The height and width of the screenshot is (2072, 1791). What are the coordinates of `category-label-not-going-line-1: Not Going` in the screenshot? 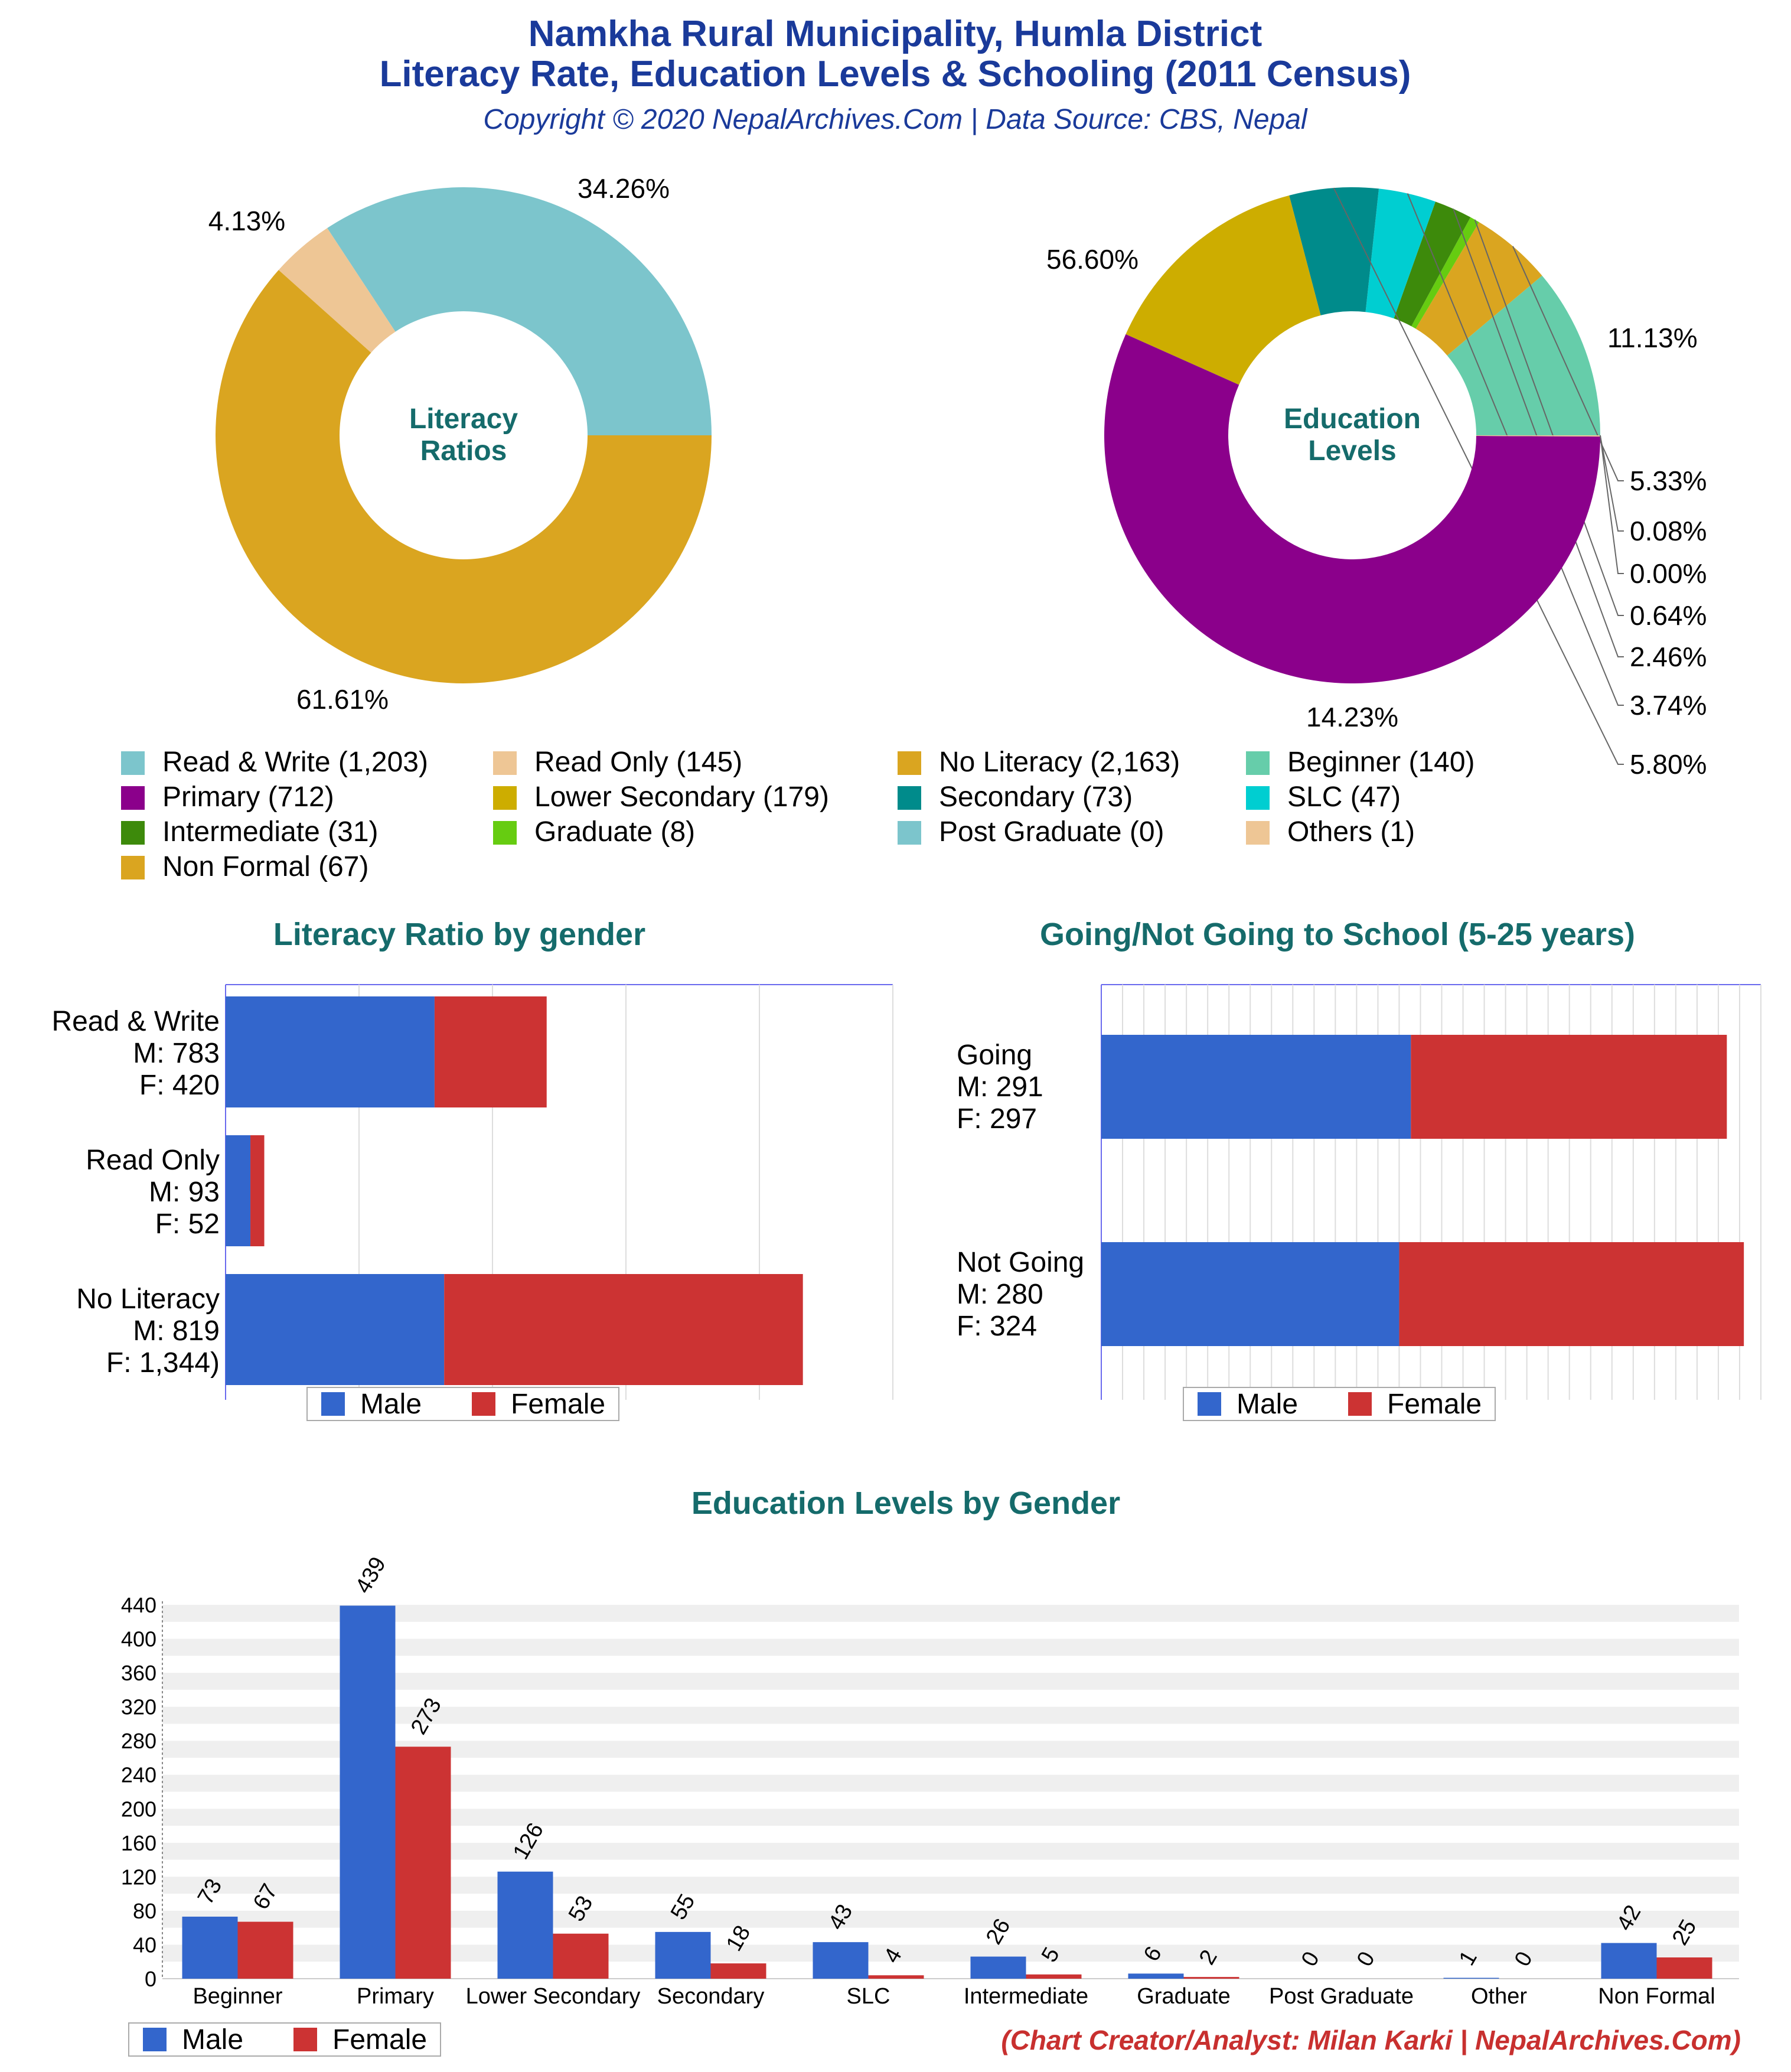 It's located at (1020, 1262).